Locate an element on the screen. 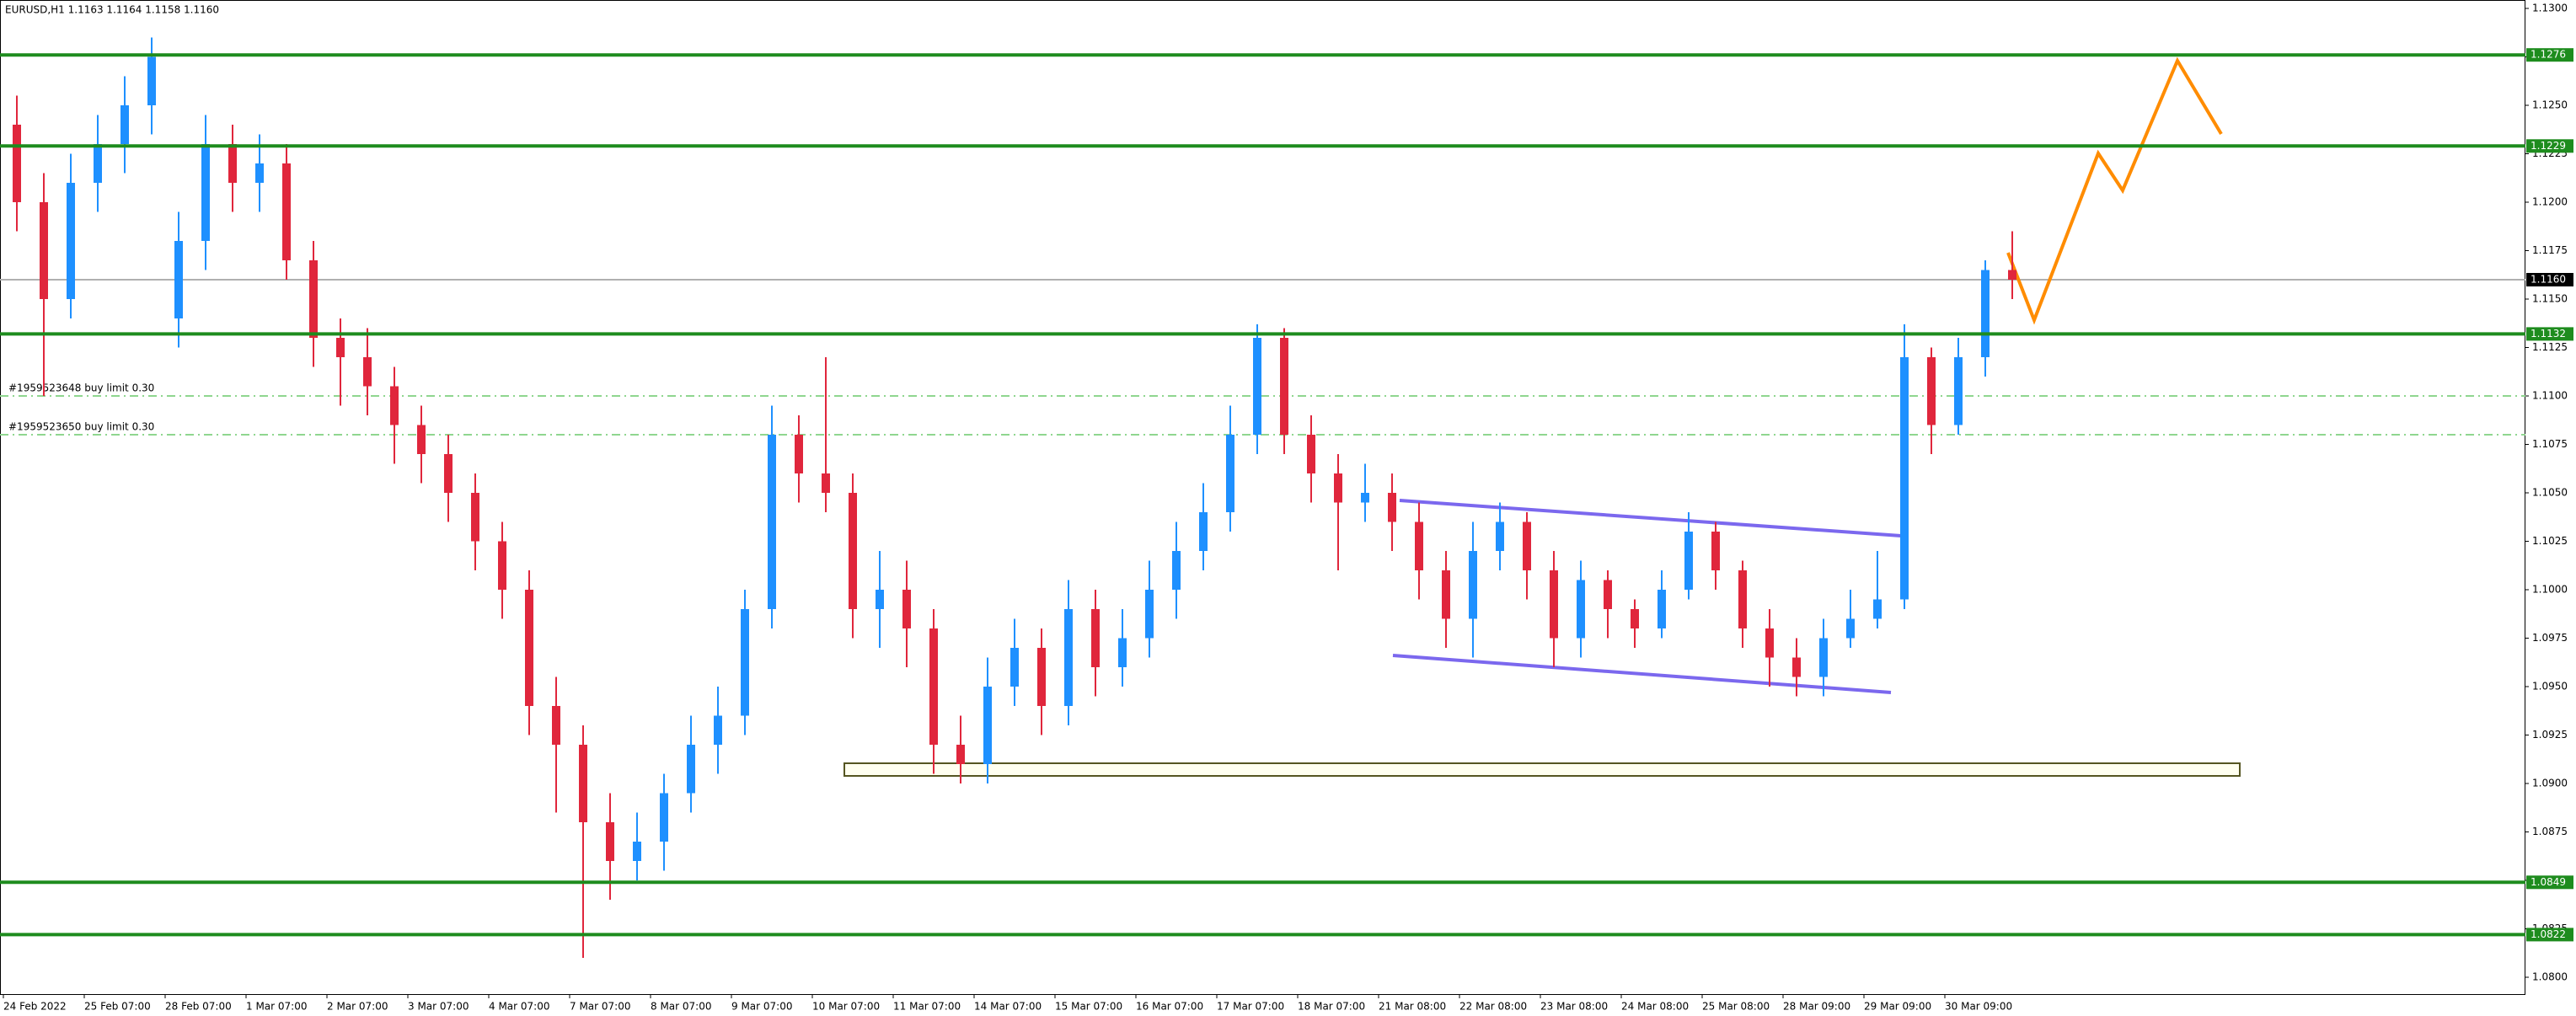 The width and height of the screenshot is (2576, 1016). x-tick-label: 25 Feb 07:00 is located at coordinates (117, 1007).